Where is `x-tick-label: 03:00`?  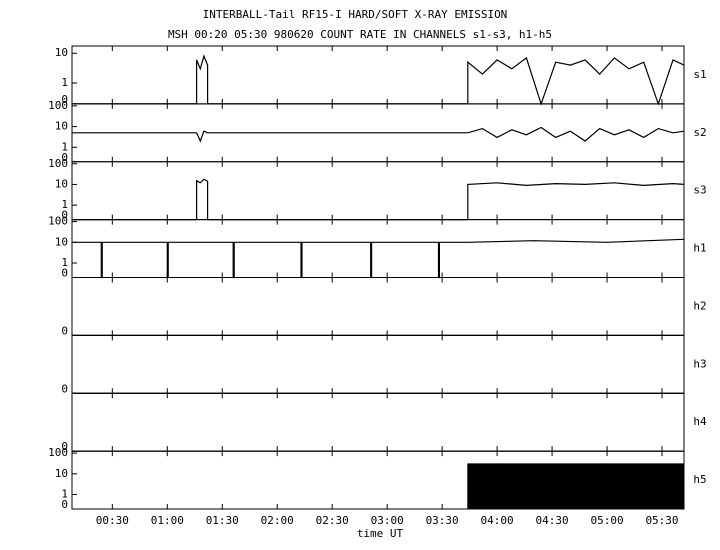
x-tick-label: 03:00 is located at coordinates (387, 520).